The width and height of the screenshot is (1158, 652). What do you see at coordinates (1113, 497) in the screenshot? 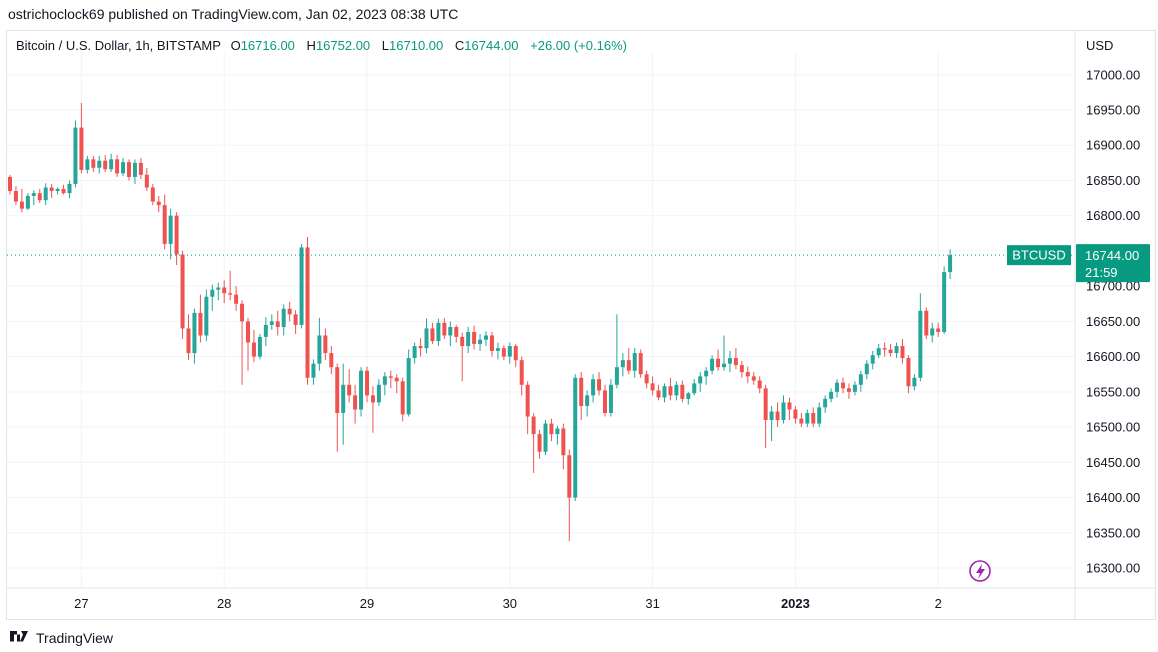
I see `price-tick-label: 16400.00` at bounding box center [1113, 497].